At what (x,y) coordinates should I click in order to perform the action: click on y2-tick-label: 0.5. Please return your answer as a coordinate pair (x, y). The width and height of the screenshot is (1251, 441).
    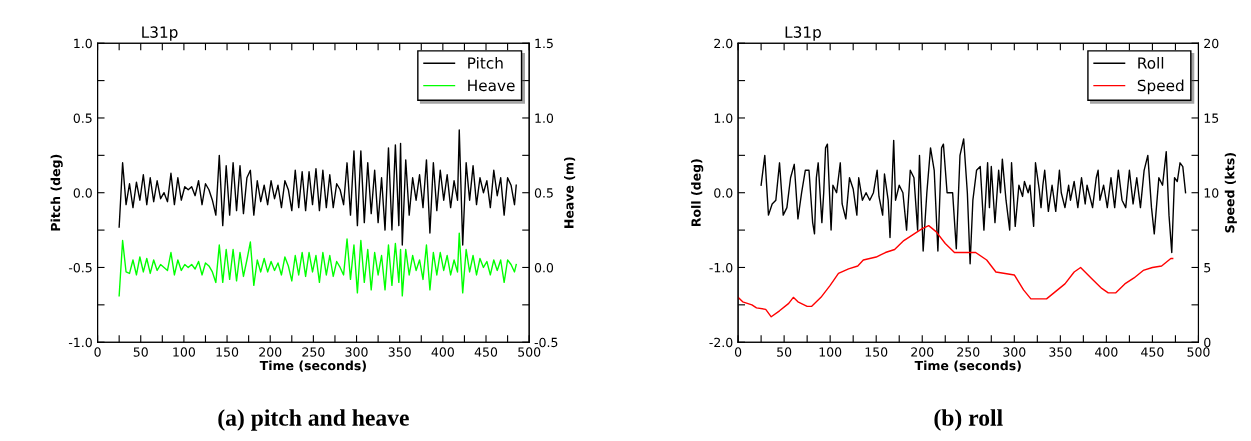
    Looking at the image, I should click on (543, 193).